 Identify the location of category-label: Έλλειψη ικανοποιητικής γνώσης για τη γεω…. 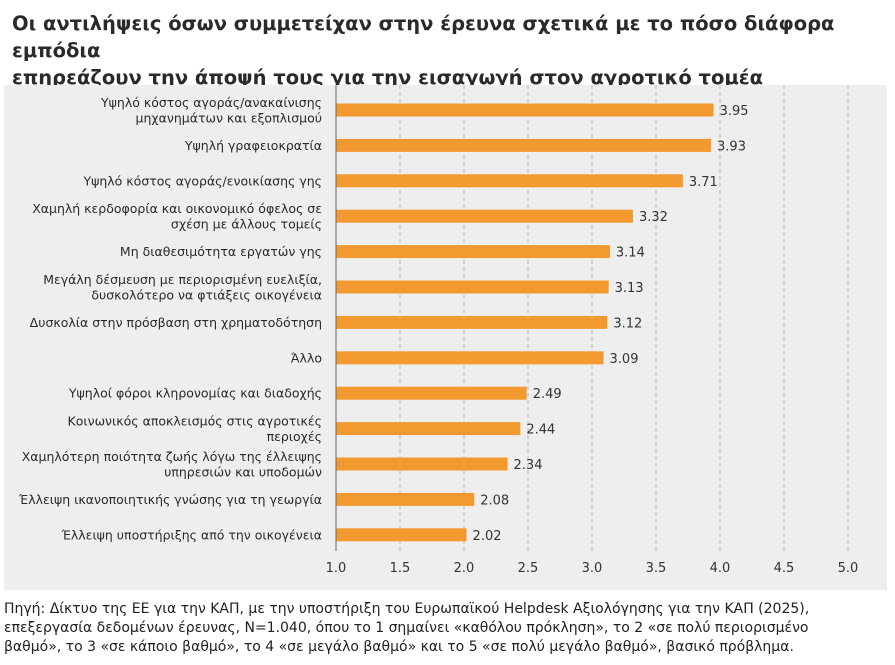
(170, 499).